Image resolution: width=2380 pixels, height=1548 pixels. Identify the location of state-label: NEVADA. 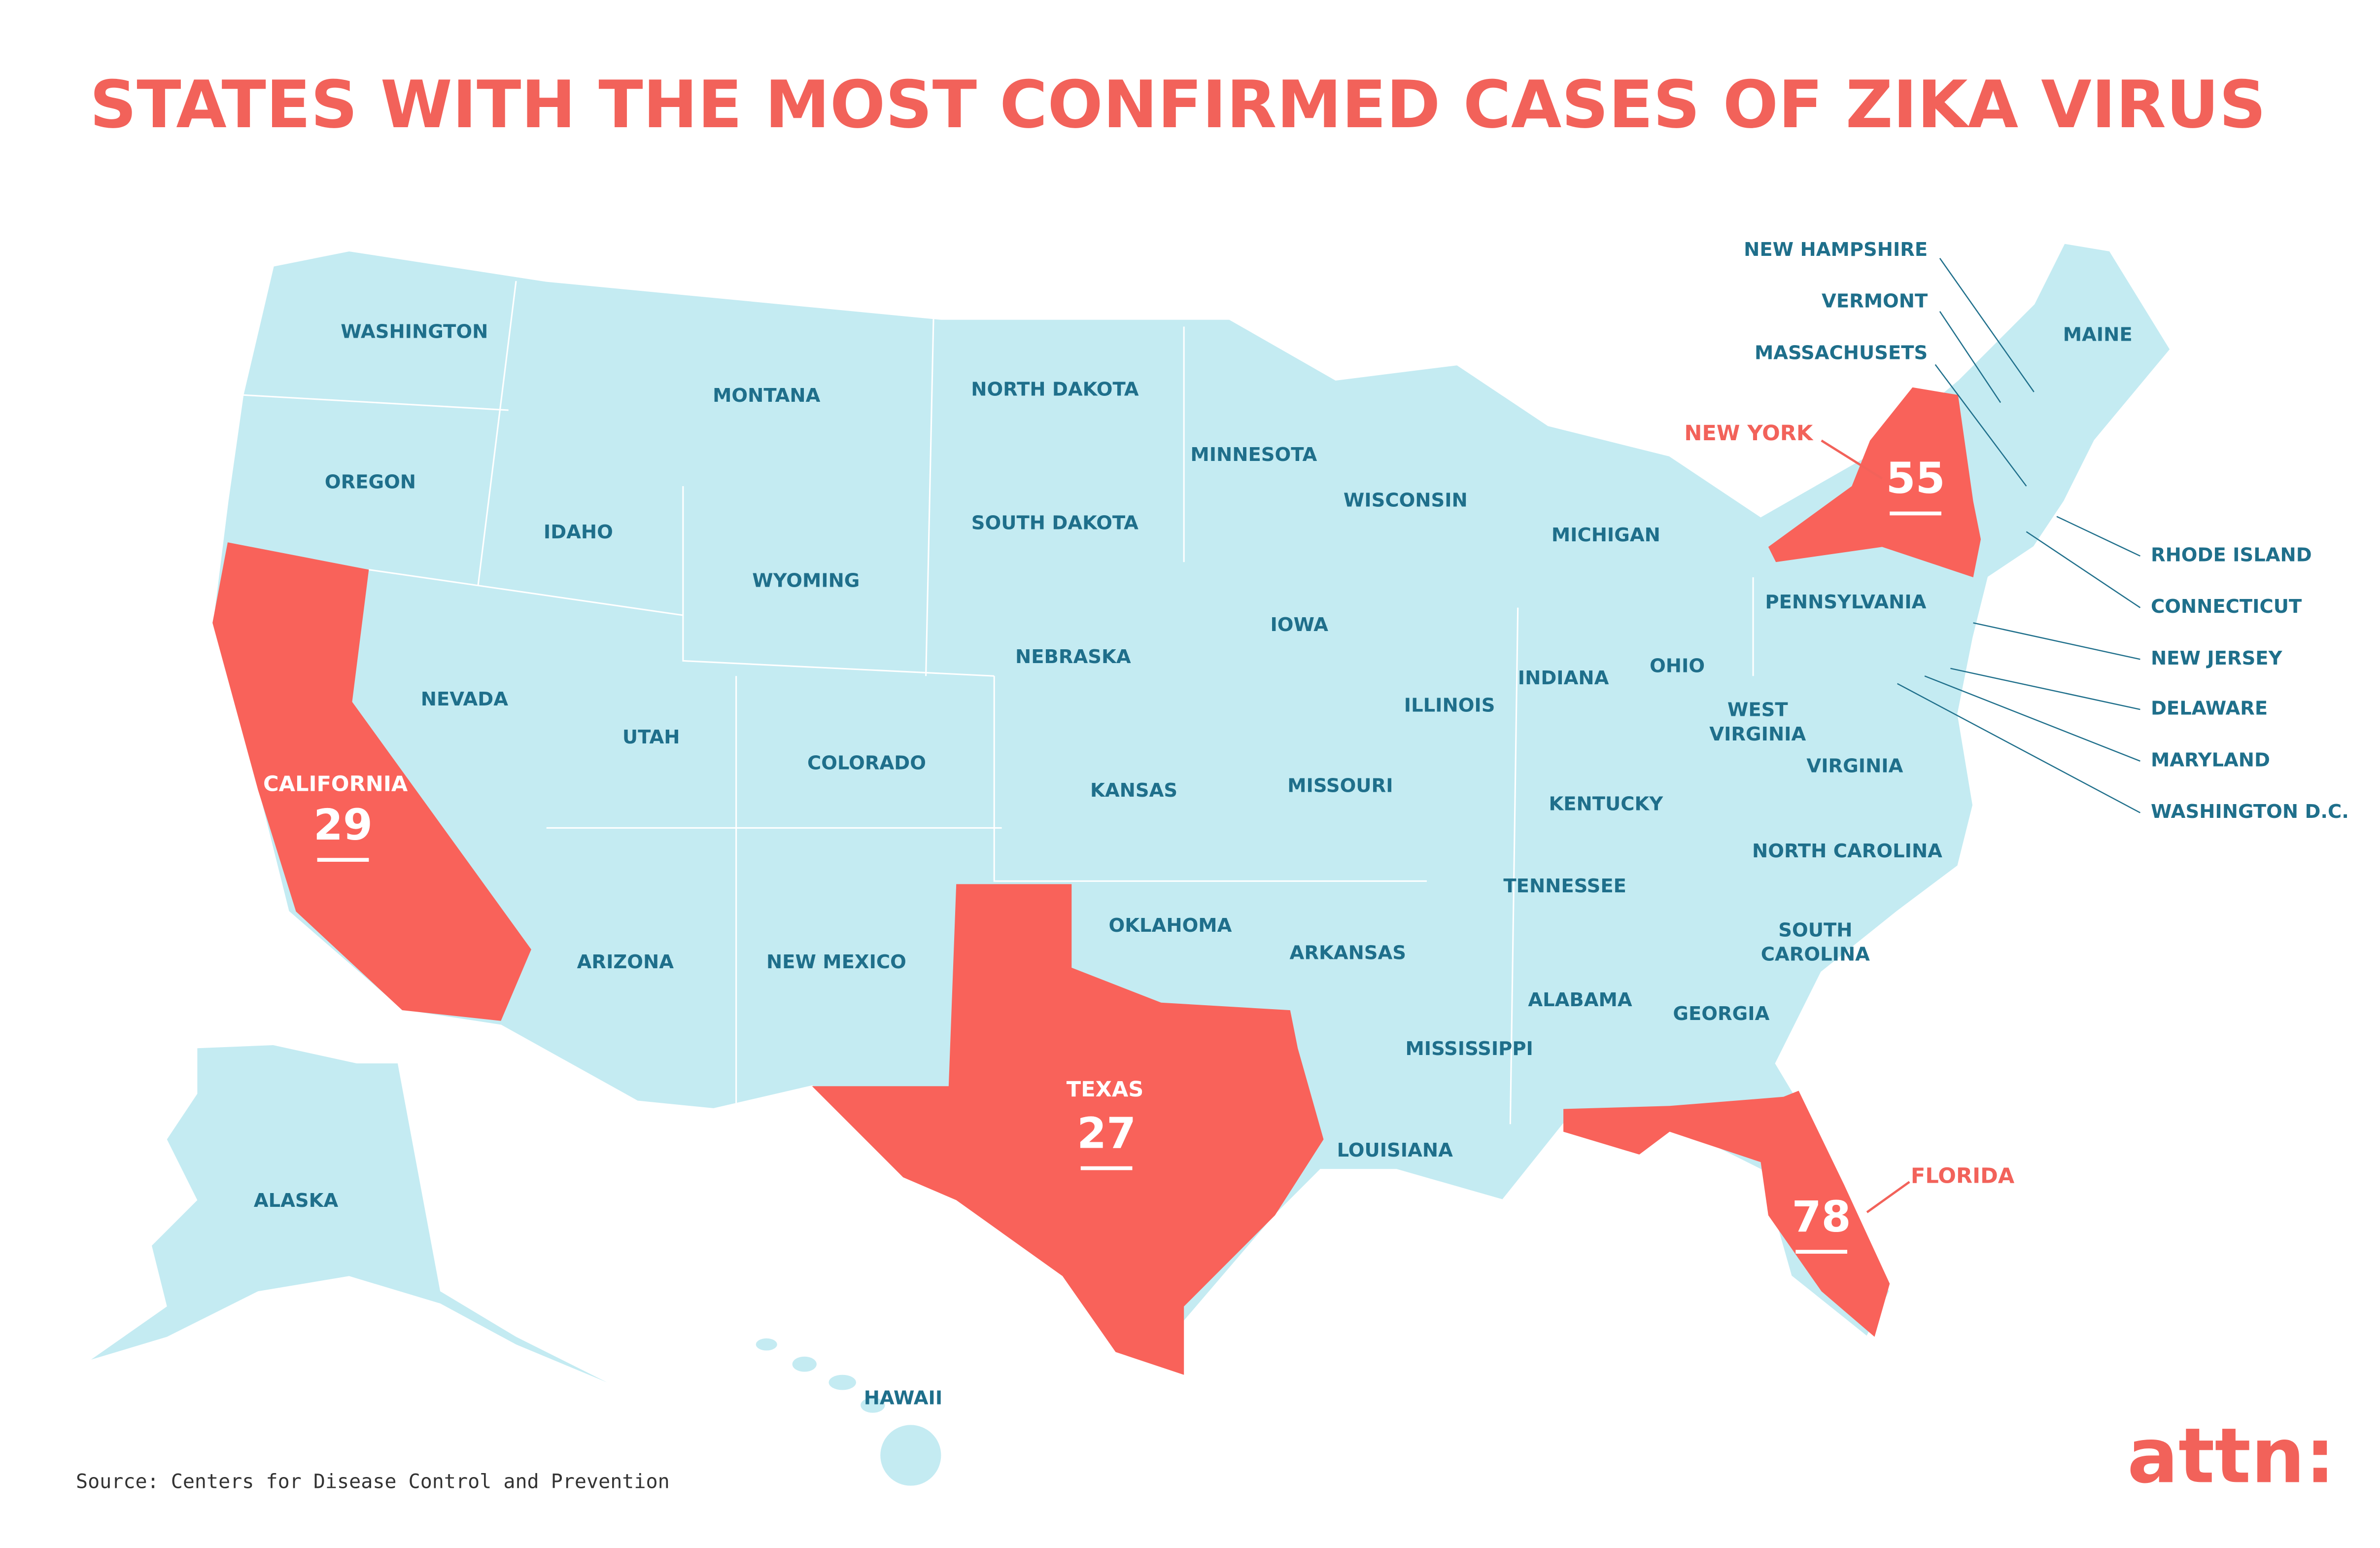
(464, 699).